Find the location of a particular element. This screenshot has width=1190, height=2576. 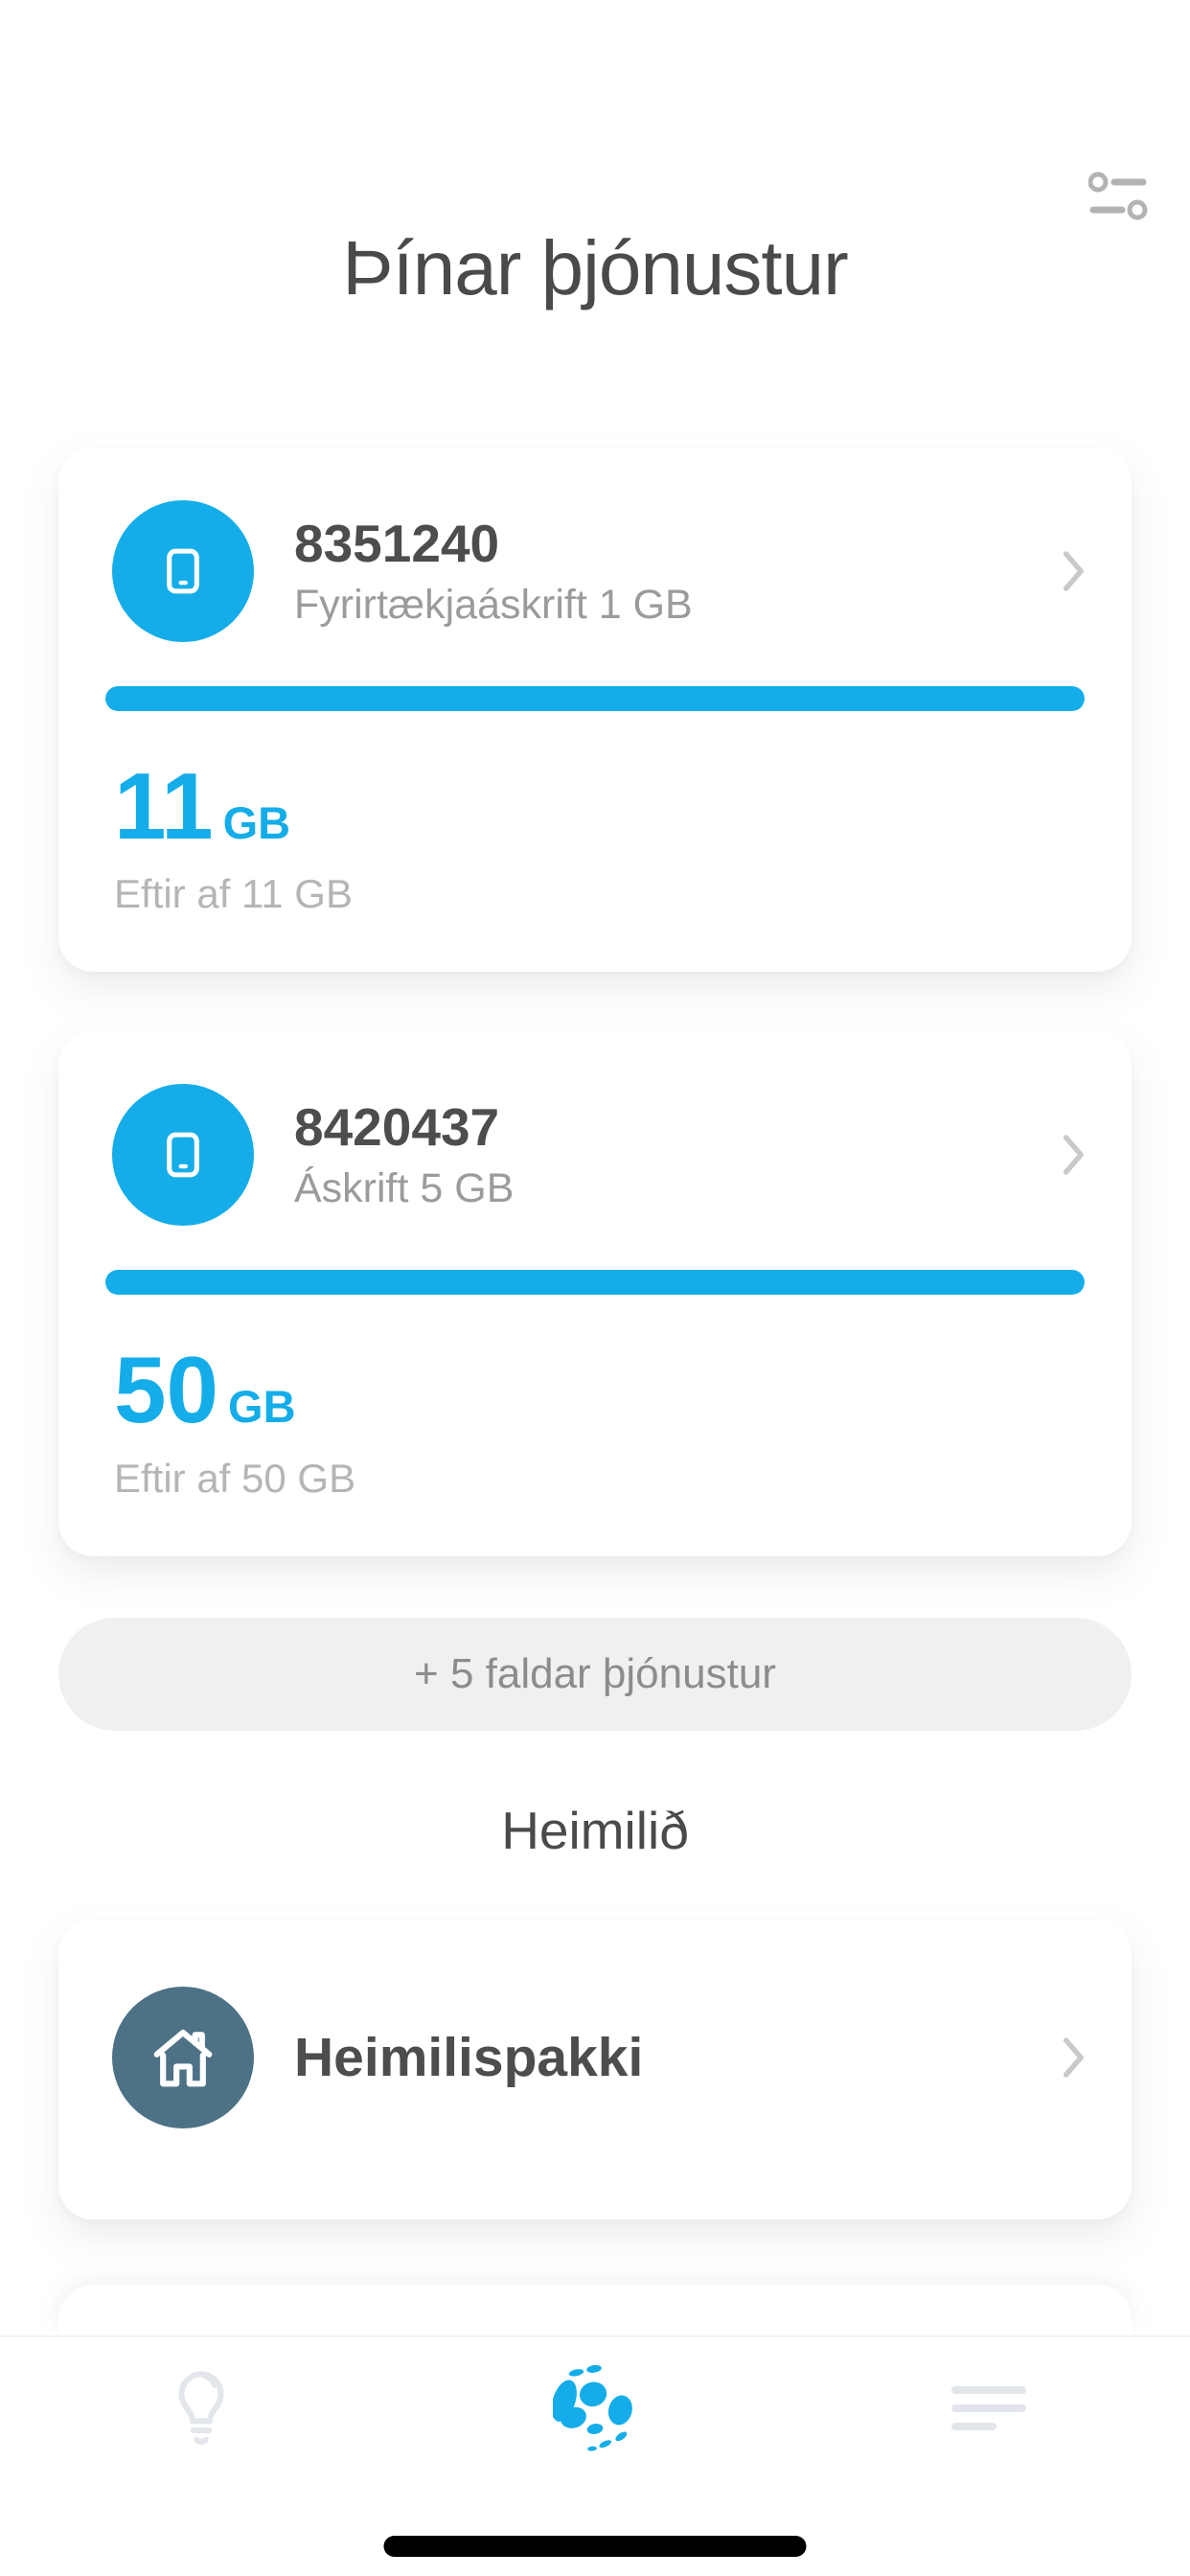

home-indicator is located at coordinates (595, 2546).